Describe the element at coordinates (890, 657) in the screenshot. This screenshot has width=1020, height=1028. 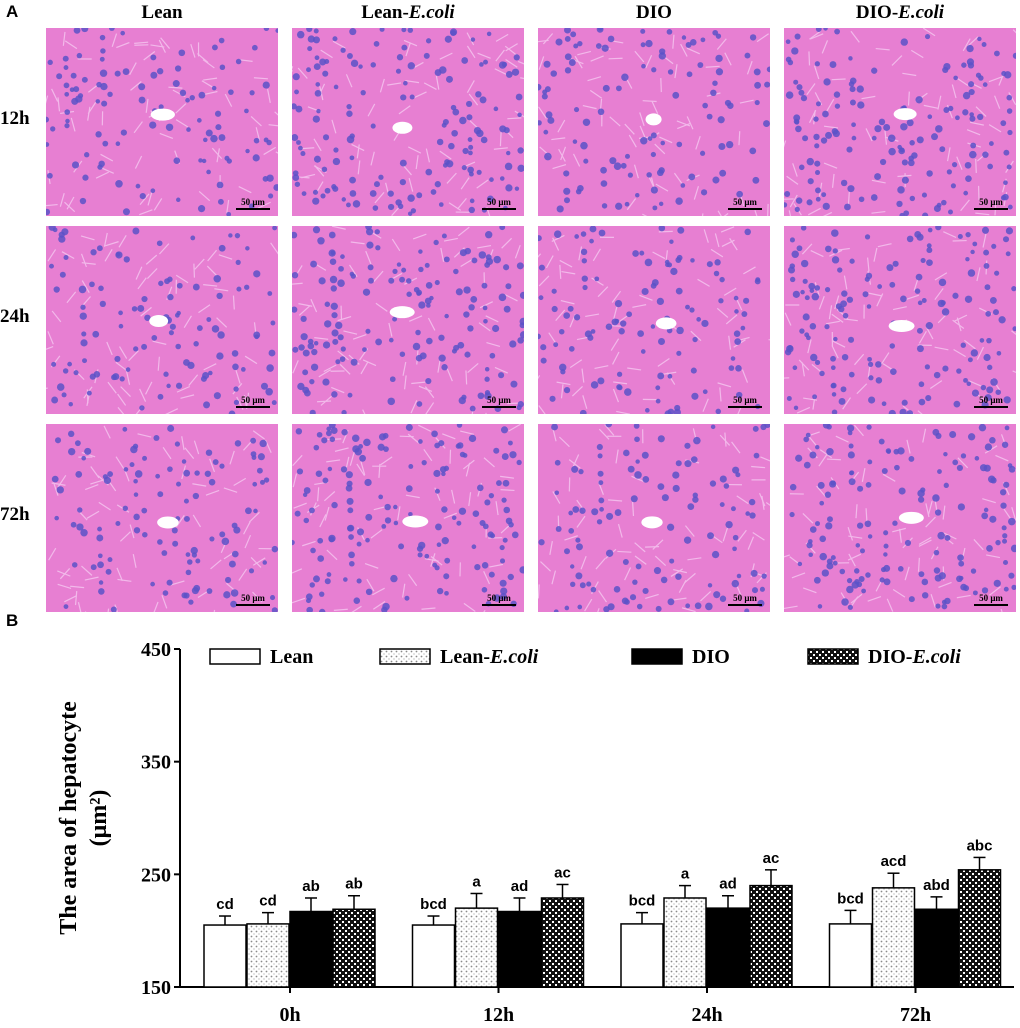
I see `legend-label-main: DIO-` at that location.